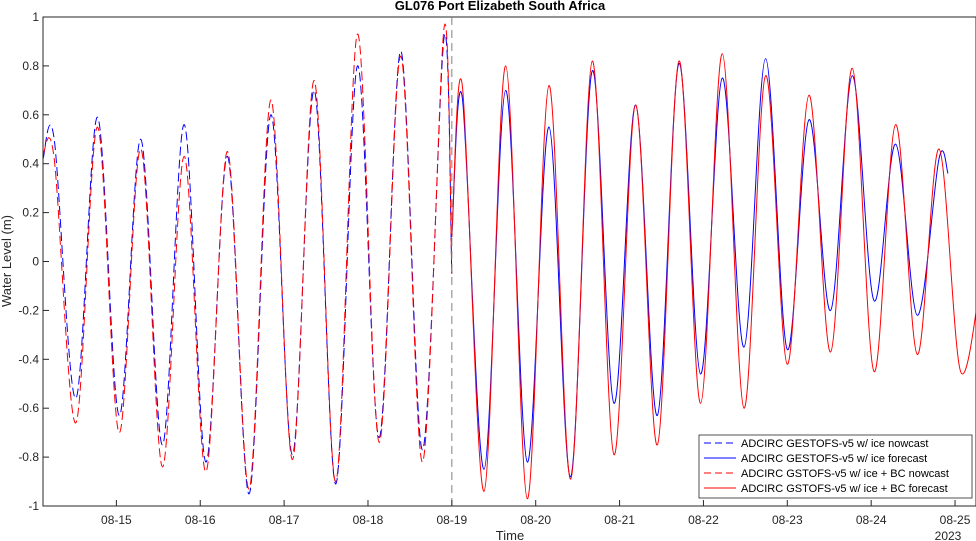  I want to click on y-tick-label: -0.2, so click(28, 310).